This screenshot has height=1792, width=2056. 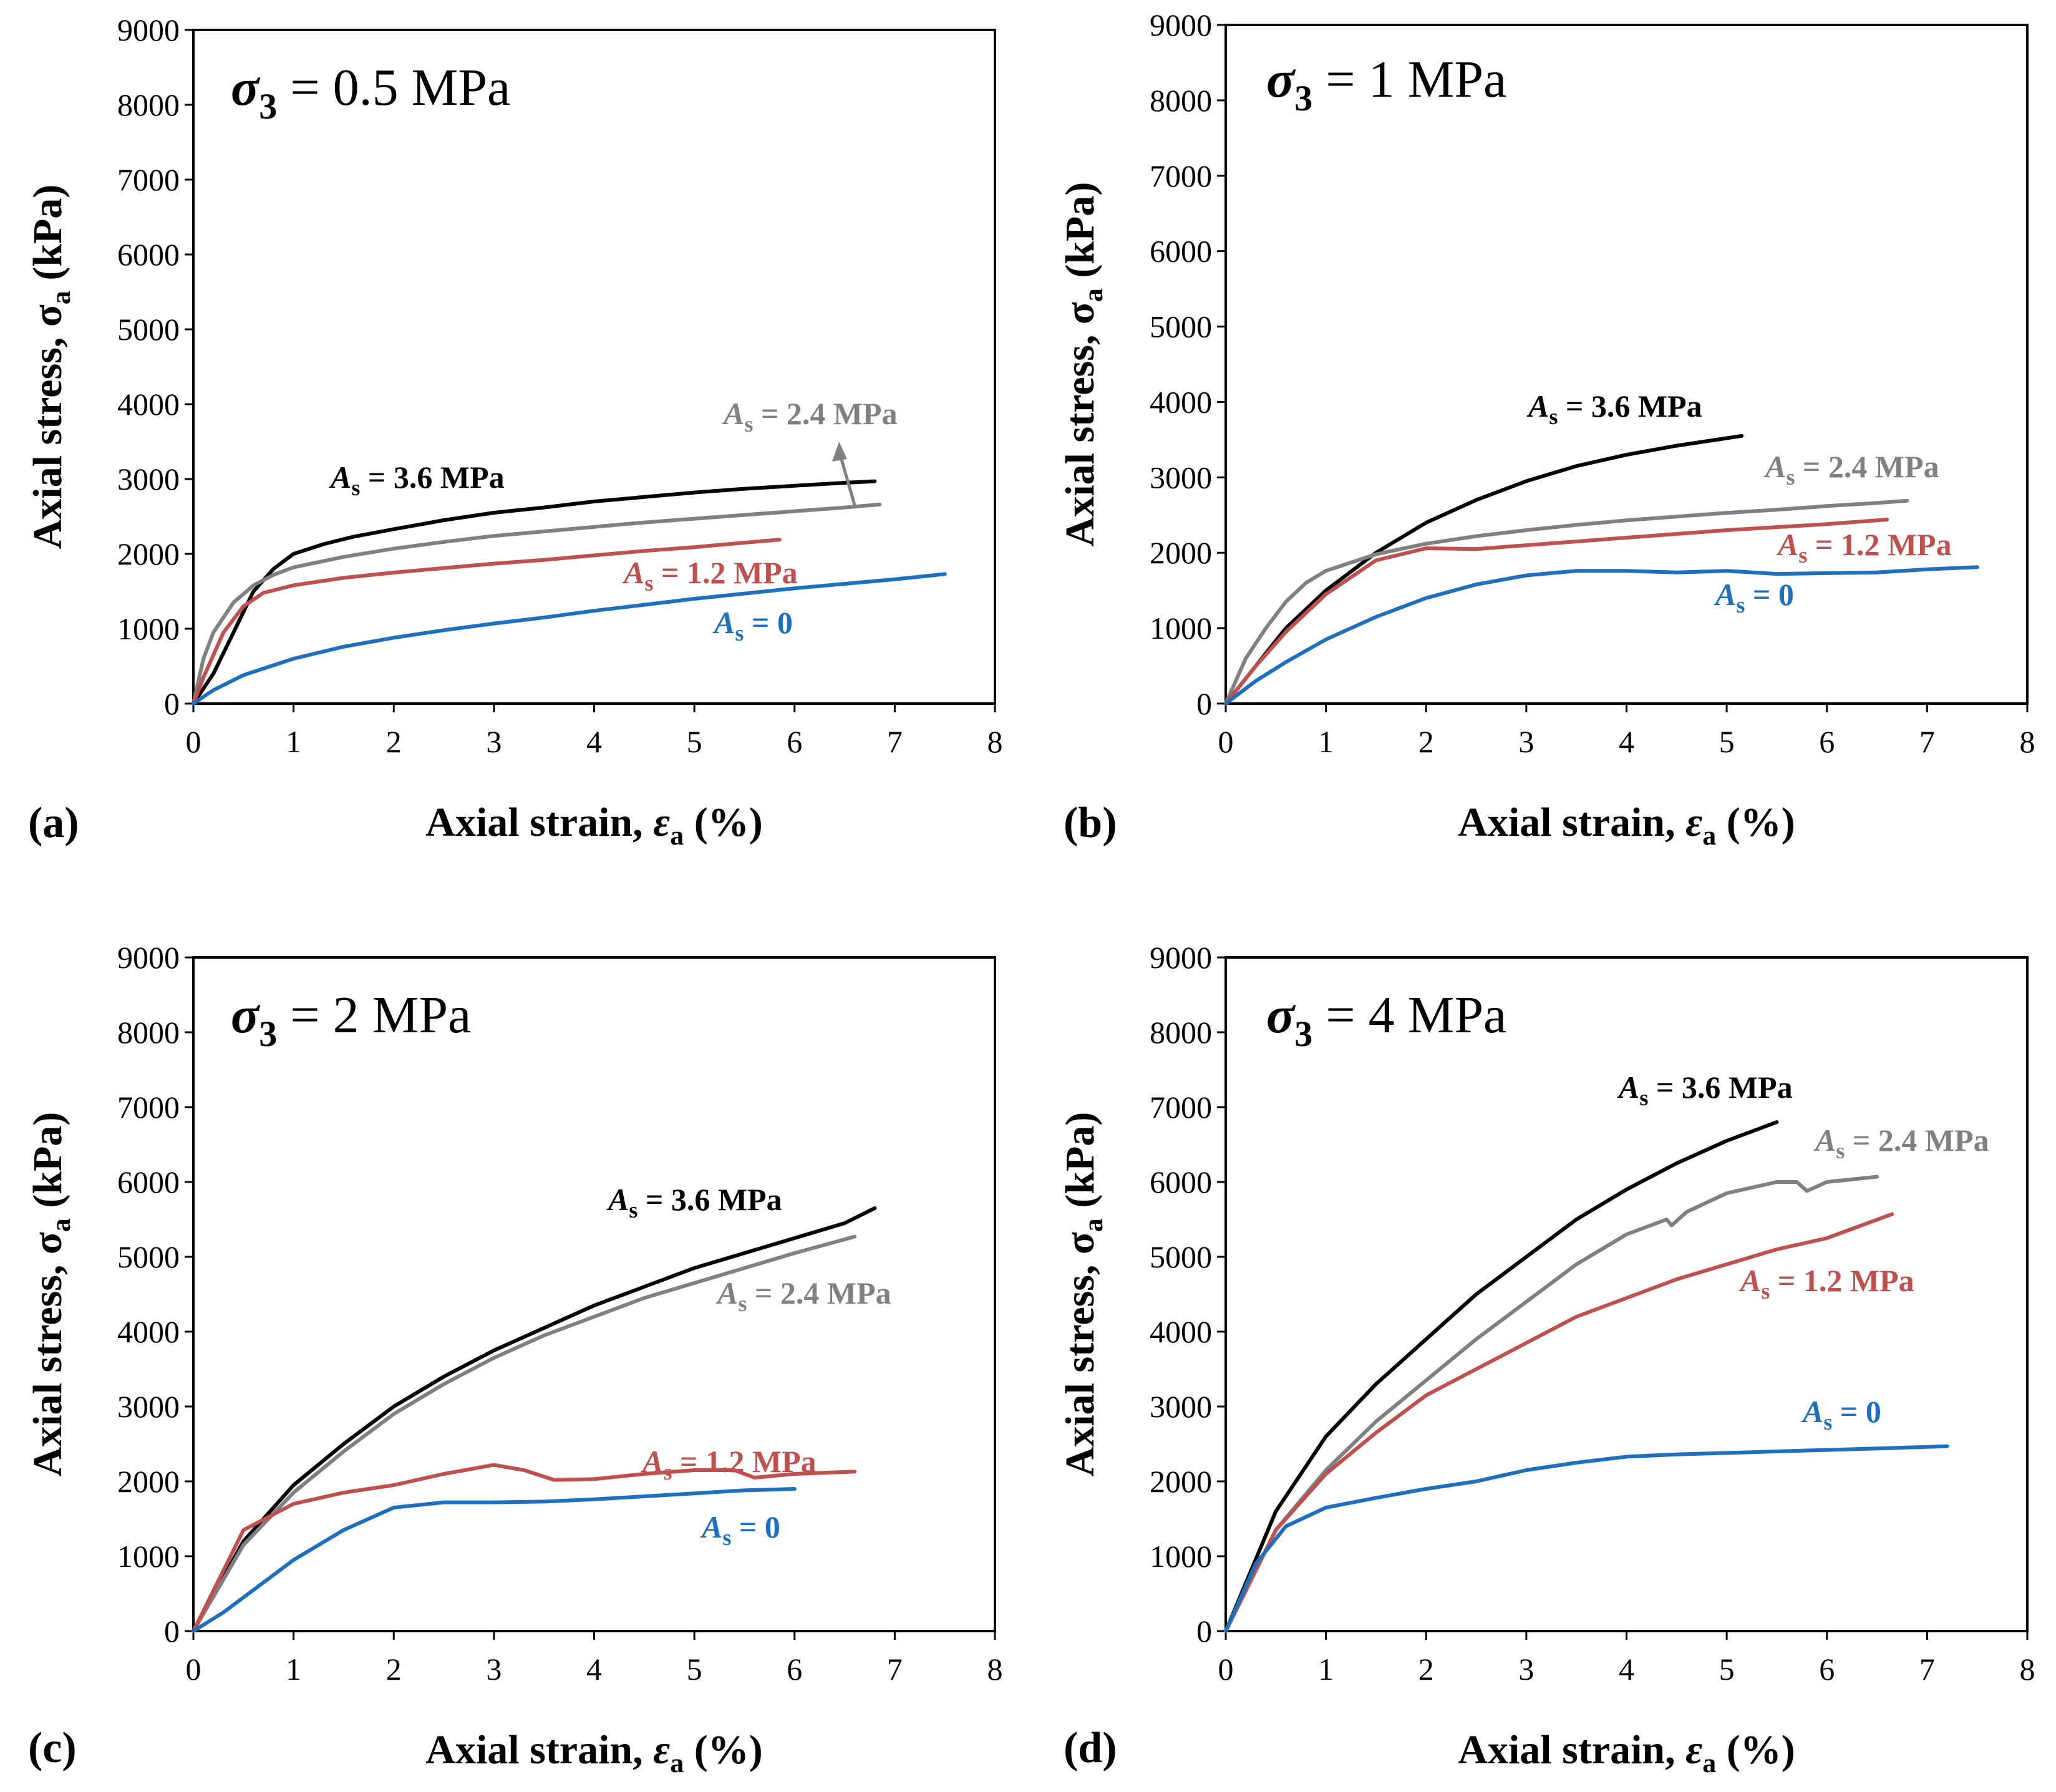 I want to click on confining-pressure-label: σ3 = 2 MPa, so click(x=351, y=1020).